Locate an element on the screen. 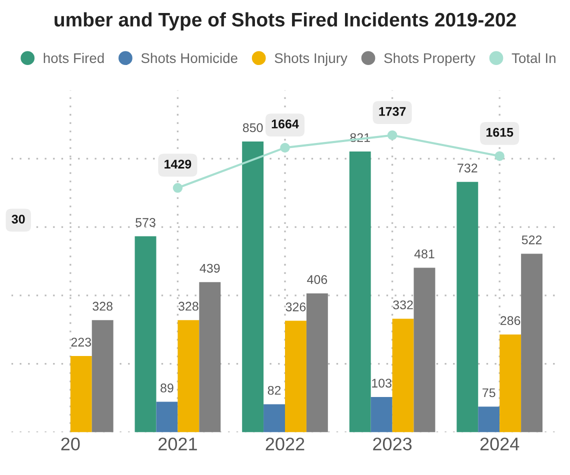 This screenshot has width=570, height=475. data-label: 481 is located at coordinates (424, 253).